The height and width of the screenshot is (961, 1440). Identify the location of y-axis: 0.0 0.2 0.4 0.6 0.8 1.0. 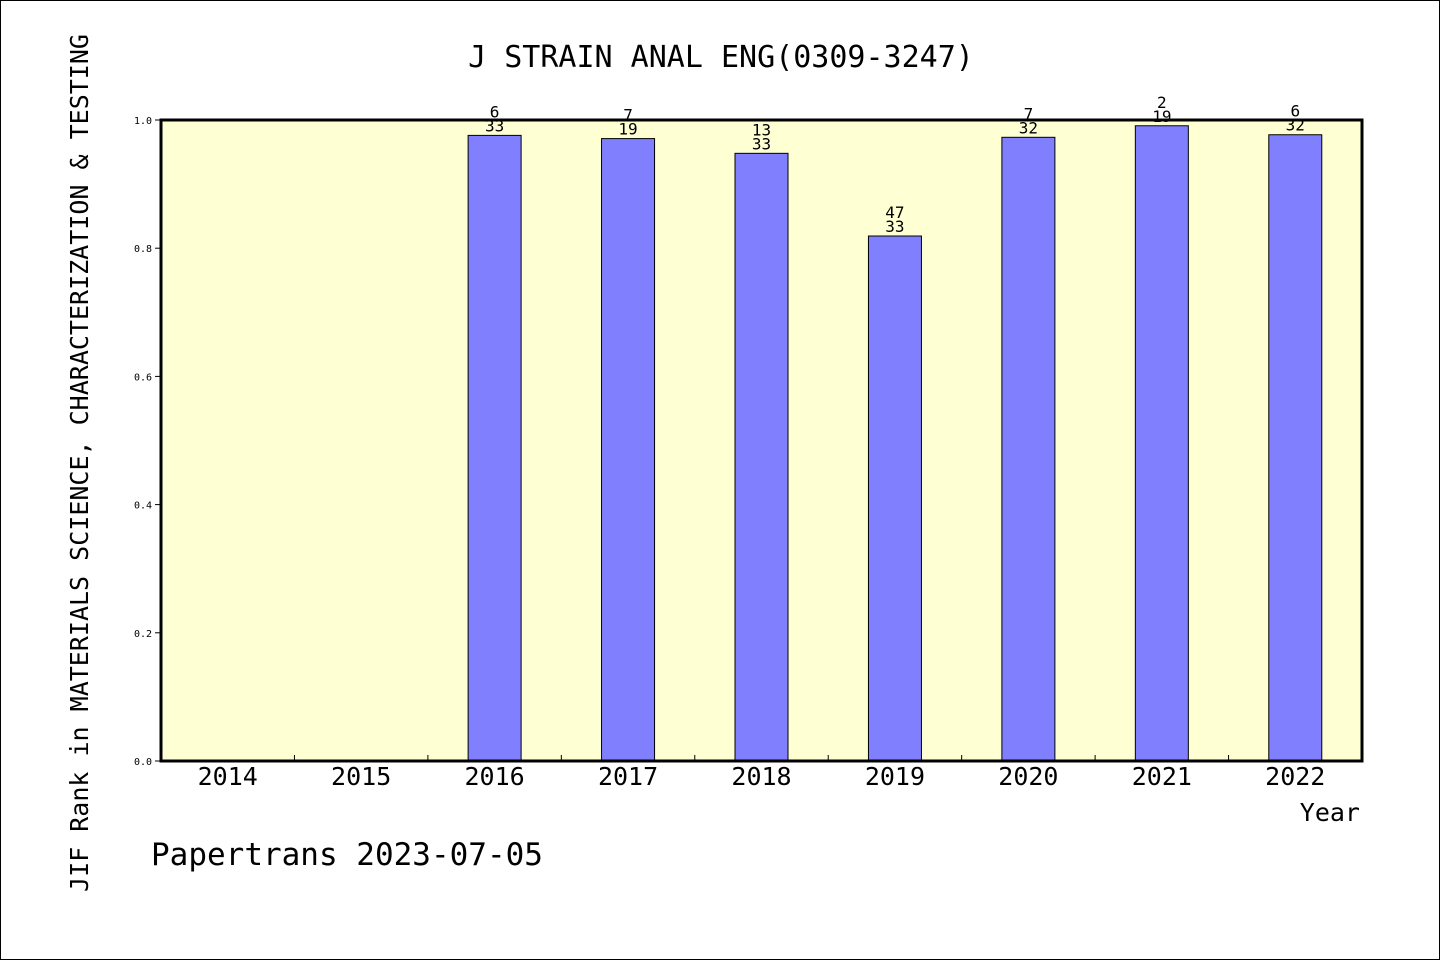
(147, 442).